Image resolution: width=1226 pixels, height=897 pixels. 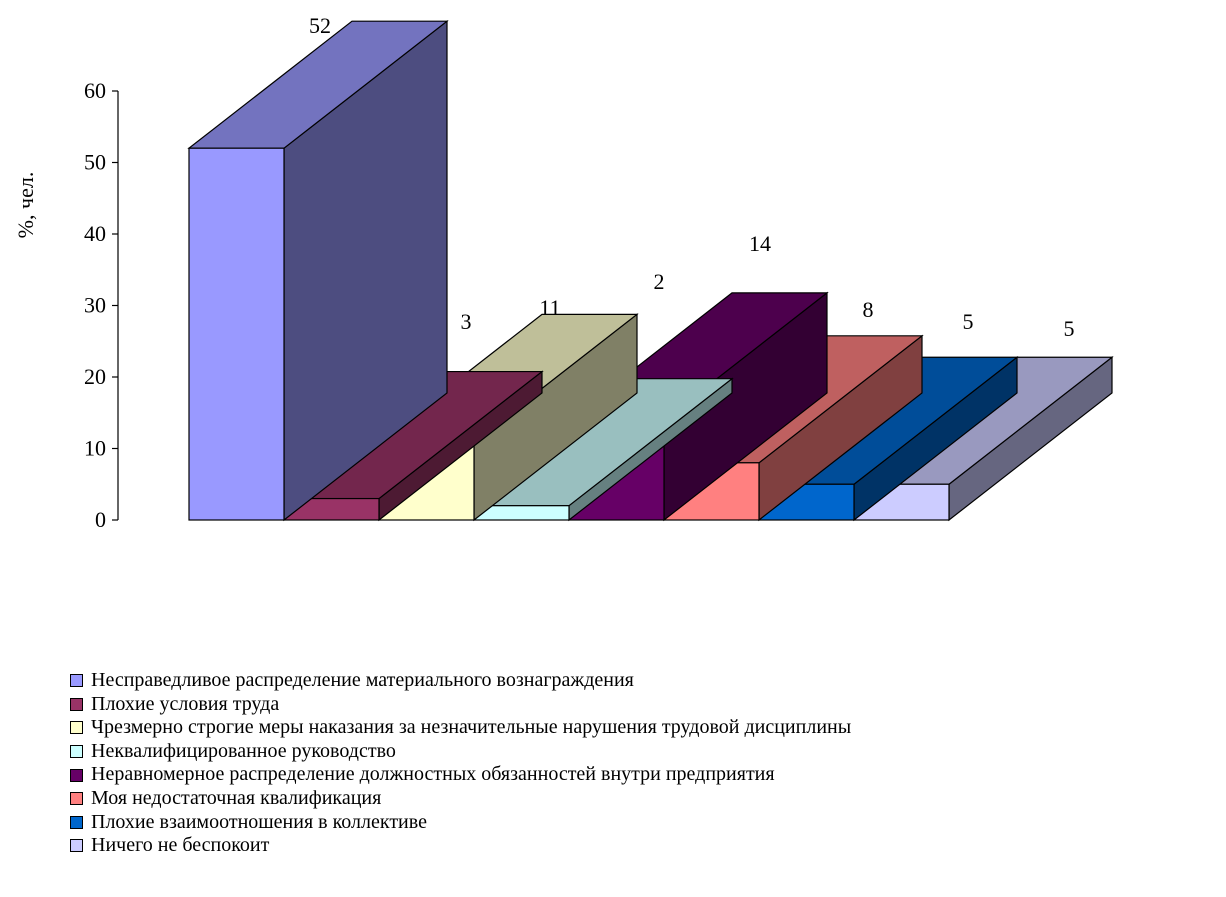 I want to click on legend-label-4: Неквалифицированное руководство, so click(x=243, y=750).